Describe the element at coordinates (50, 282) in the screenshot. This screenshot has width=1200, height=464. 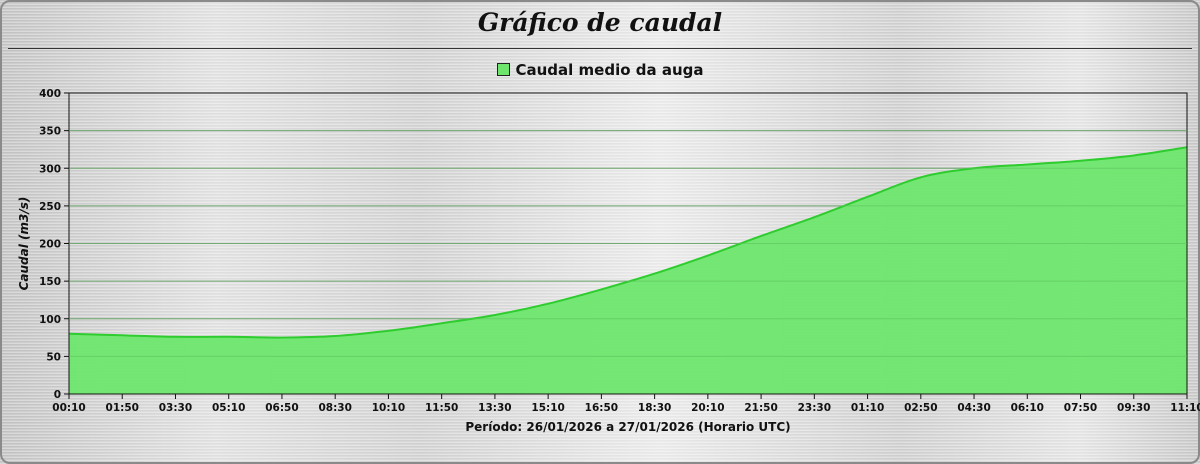
I see `y-tick-label: 150` at that location.